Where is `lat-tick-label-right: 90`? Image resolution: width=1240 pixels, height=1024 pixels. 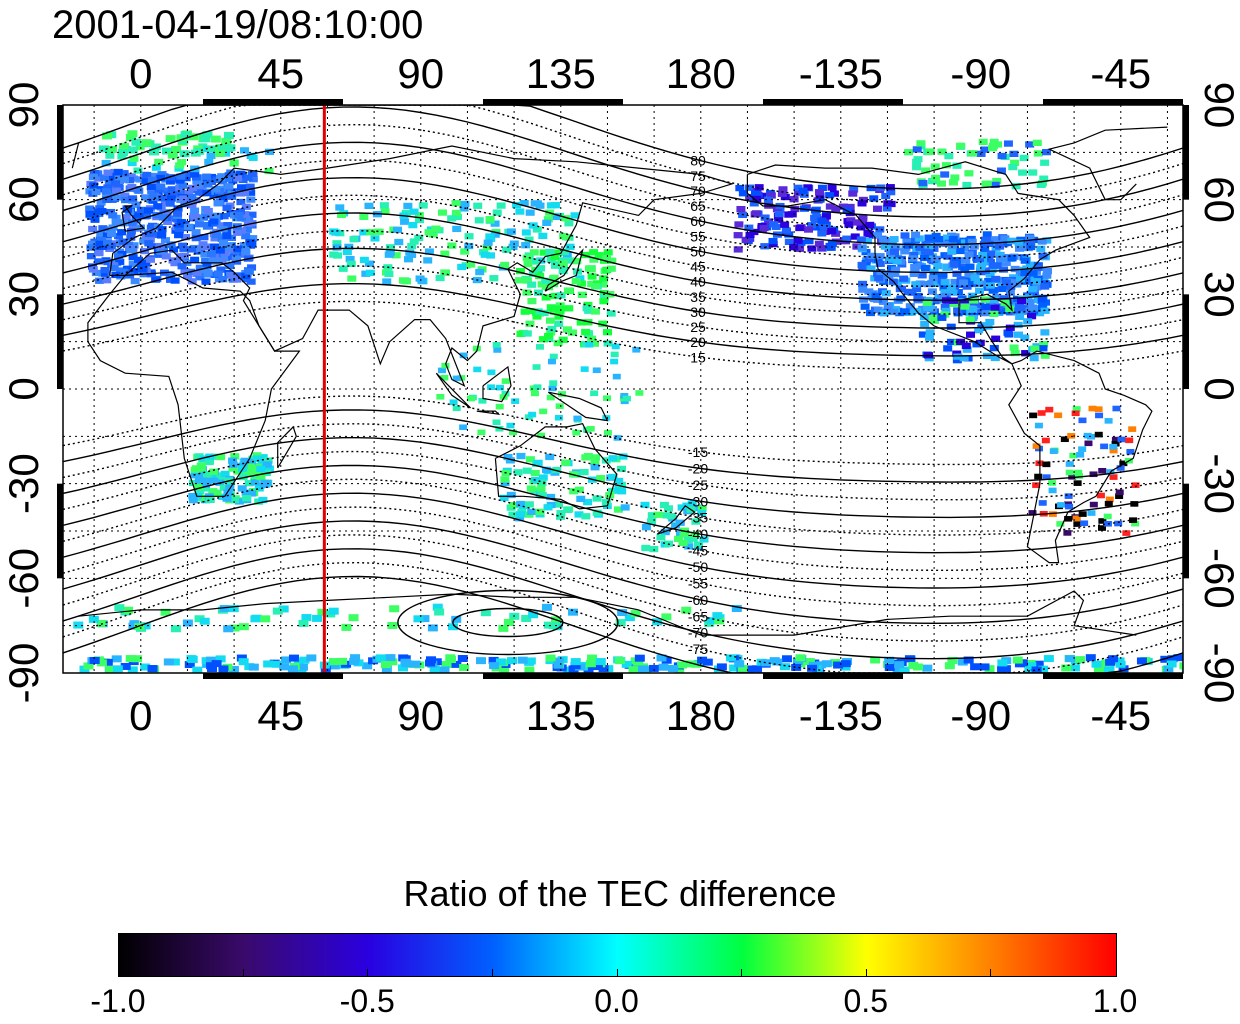
lat-tick-label-right: 90 is located at coordinates (1218, 105).